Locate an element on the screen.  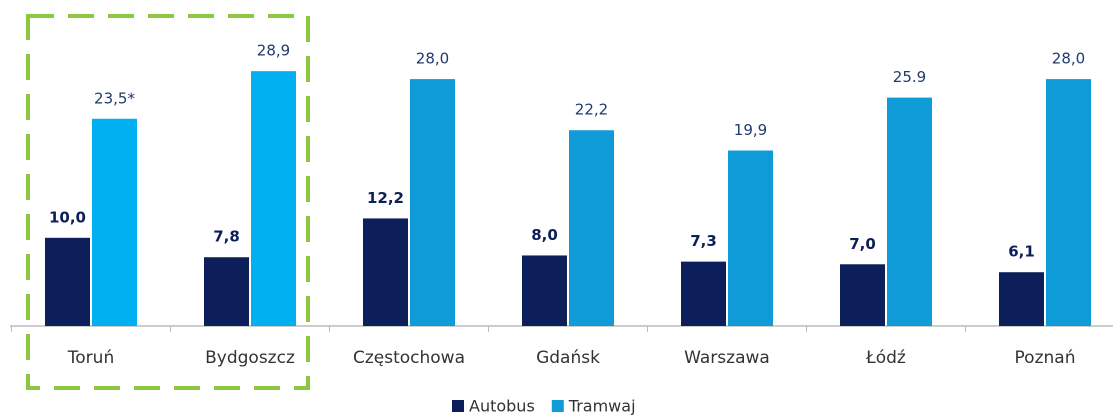
value-label: 6,1 is located at coordinates (1021, 252).